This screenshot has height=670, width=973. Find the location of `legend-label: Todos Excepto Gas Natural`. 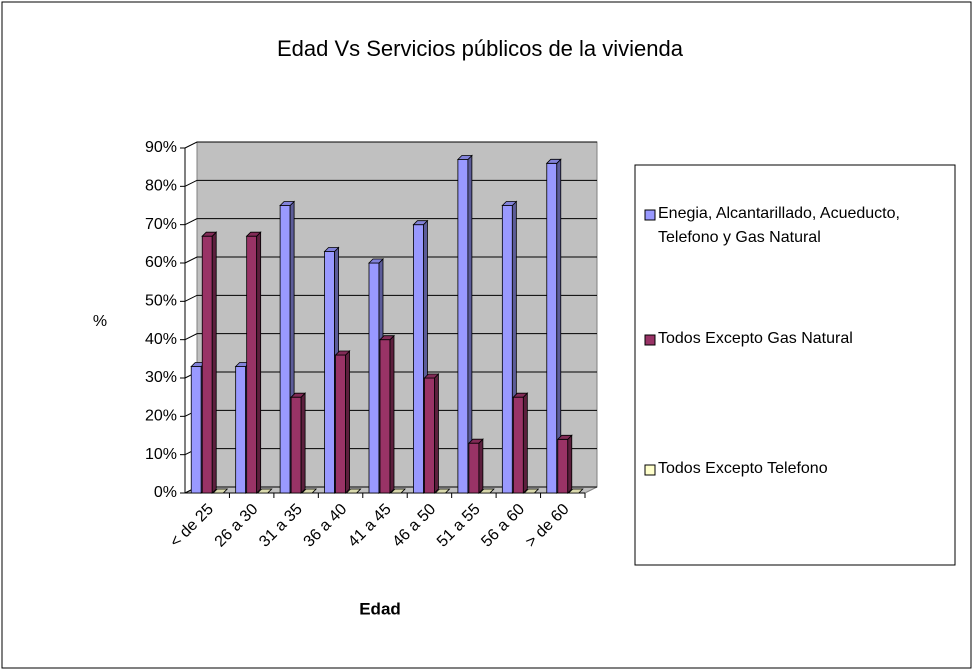

legend-label: Todos Excepto Gas Natural is located at coordinates (755, 338).